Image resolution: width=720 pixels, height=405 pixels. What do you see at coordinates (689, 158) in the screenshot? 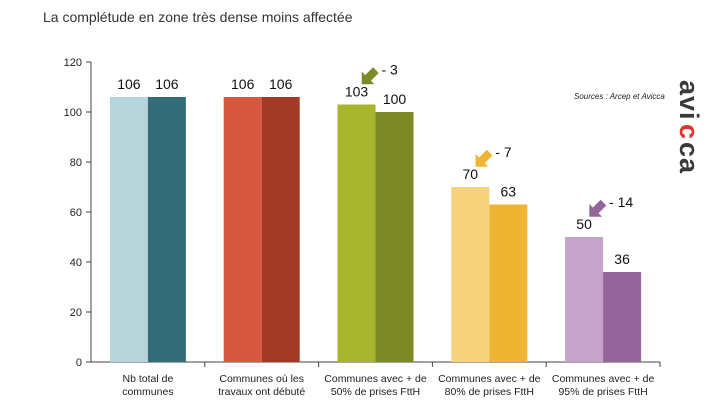
I see `svg-text: ca` at bounding box center [689, 158].